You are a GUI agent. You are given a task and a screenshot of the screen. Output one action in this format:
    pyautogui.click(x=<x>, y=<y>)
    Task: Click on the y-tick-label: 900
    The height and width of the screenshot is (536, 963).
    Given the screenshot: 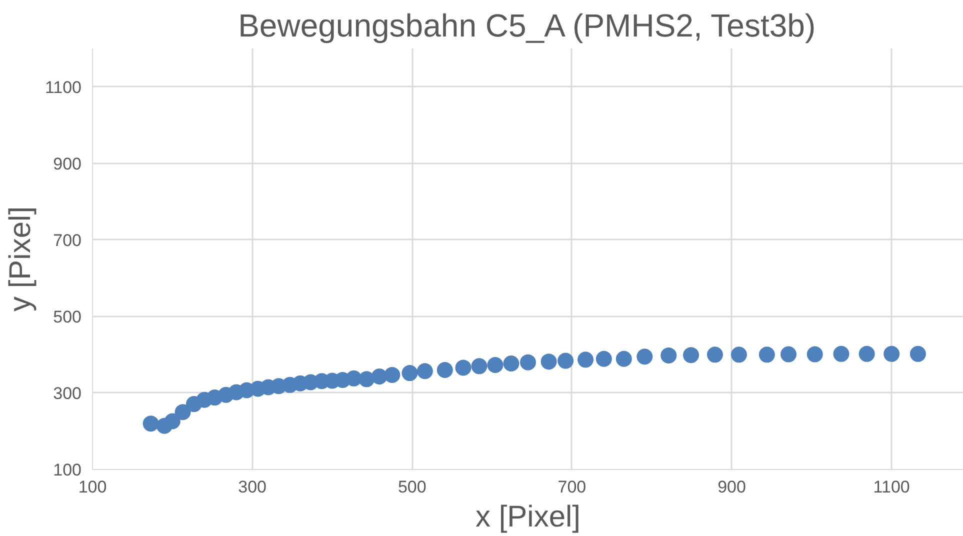 What is the action you would take?
    pyautogui.click(x=67, y=164)
    